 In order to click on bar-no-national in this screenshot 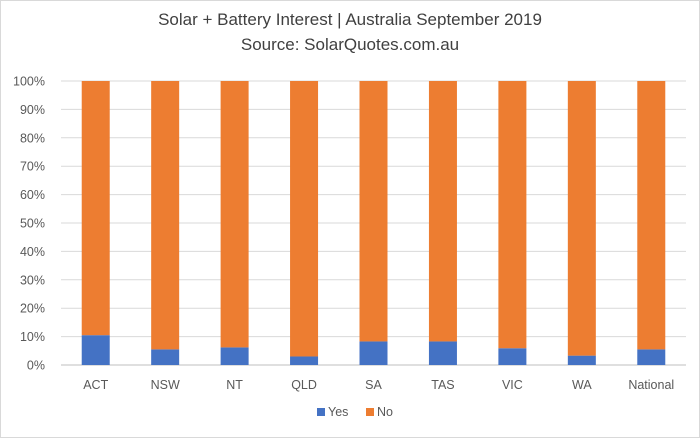, I will do `click(651, 215)`.